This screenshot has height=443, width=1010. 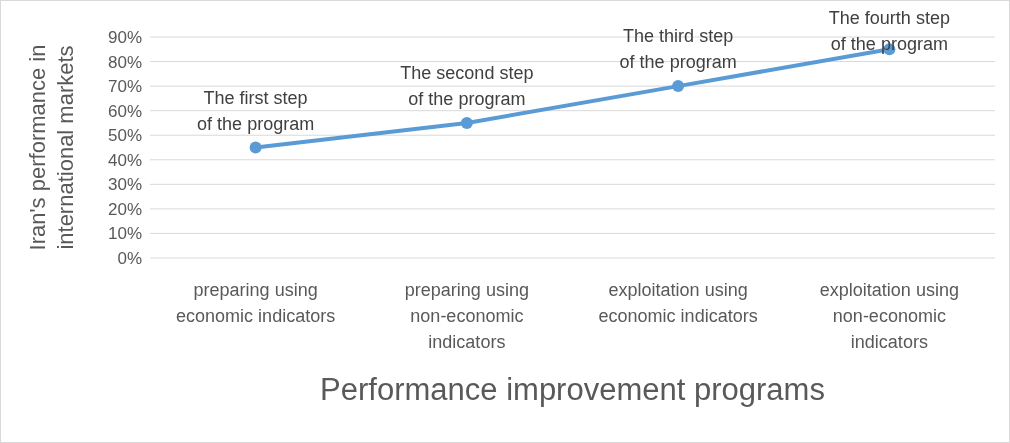 What do you see at coordinates (124, 136) in the screenshot?
I see `y-tick-label: 50%` at bounding box center [124, 136].